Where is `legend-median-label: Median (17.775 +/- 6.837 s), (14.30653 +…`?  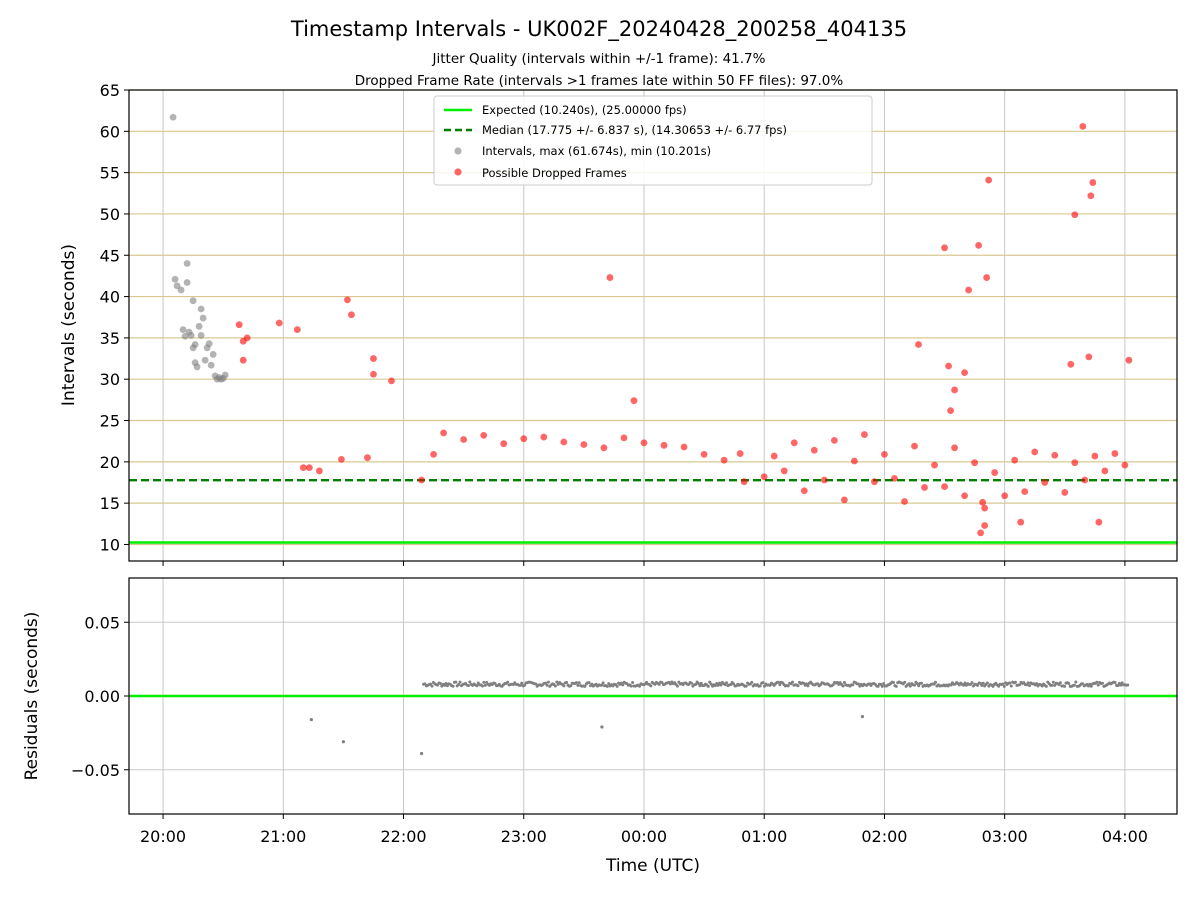 legend-median-label: Median (17.775 +/- 6.837 s), (14.30653 +… is located at coordinates (634, 130).